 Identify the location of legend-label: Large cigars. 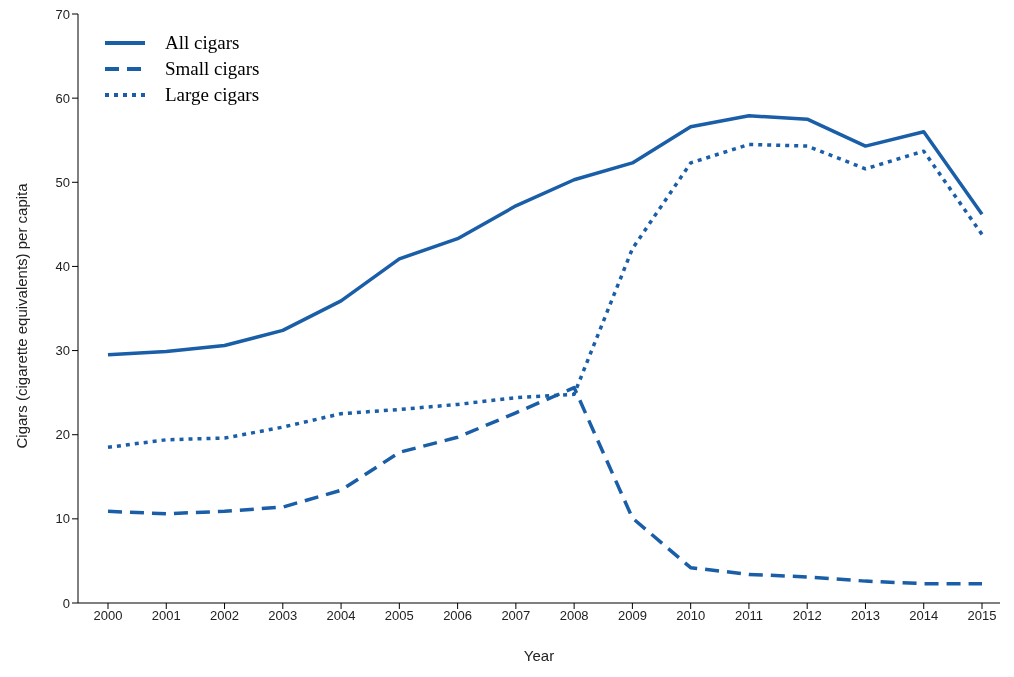
(212, 95).